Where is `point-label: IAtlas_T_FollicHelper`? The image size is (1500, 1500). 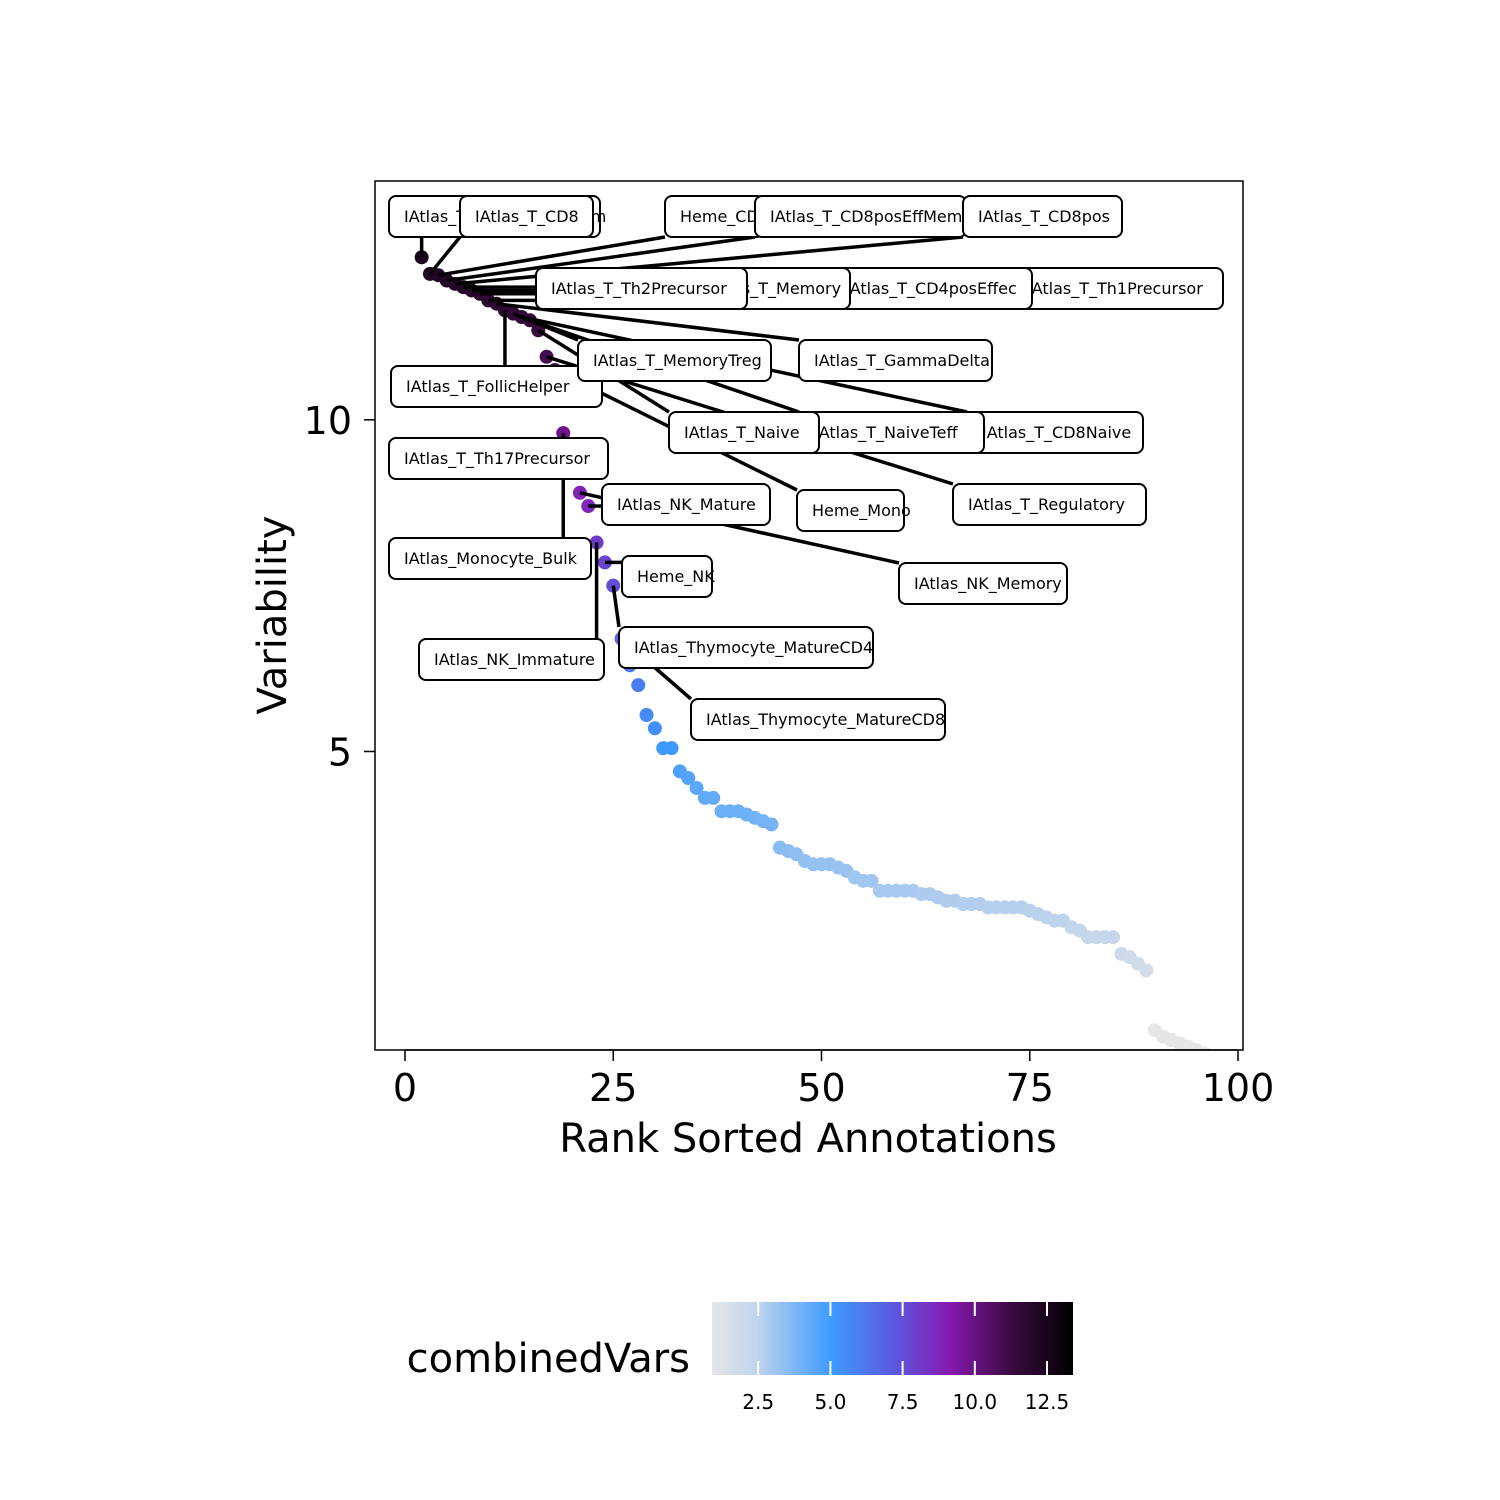
point-label: IAtlas_T_FollicHelper is located at coordinates (496, 386).